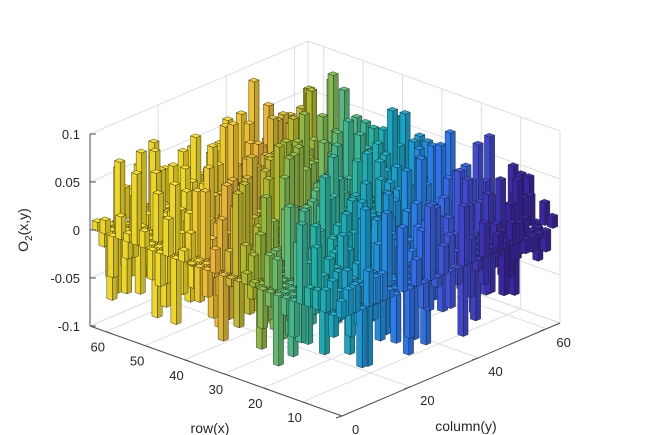 The width and height of the screenshot is (658, 435). What do you see at coordinates (216, 389) in the screenshot?
I see `x-tick-label: 30` at bounding box center [216, 389].